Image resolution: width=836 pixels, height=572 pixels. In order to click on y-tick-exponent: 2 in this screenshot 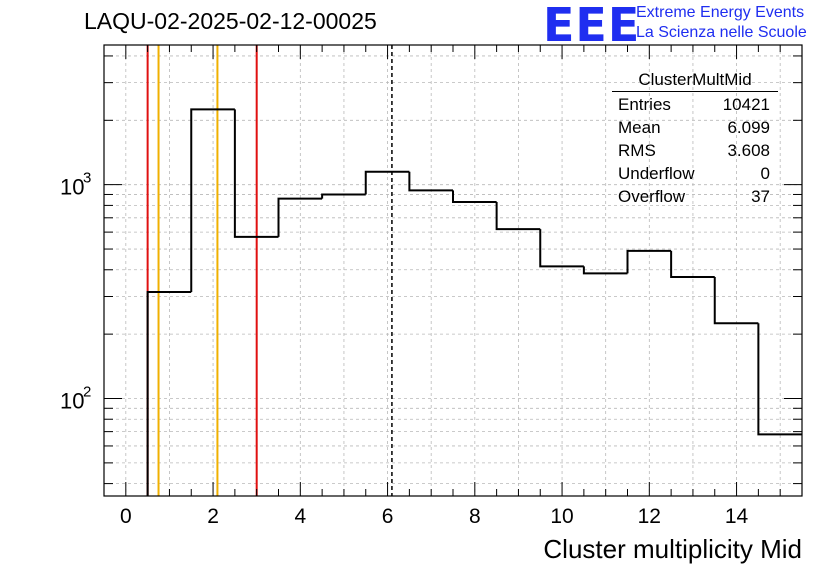, I will do `click(87, 392)`.